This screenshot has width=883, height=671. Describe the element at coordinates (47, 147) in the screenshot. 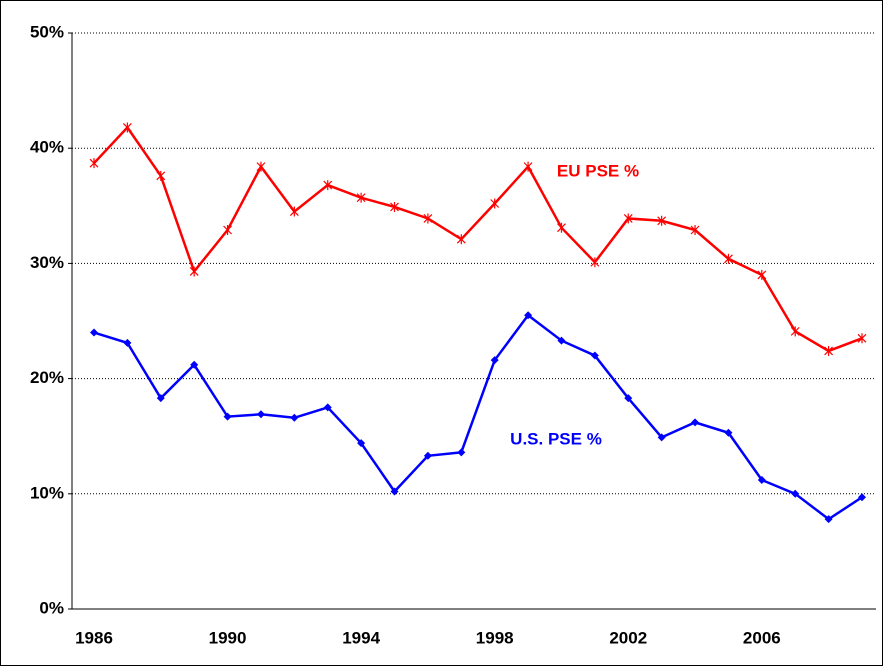

I see `y-tick-label: 40%` at that location.